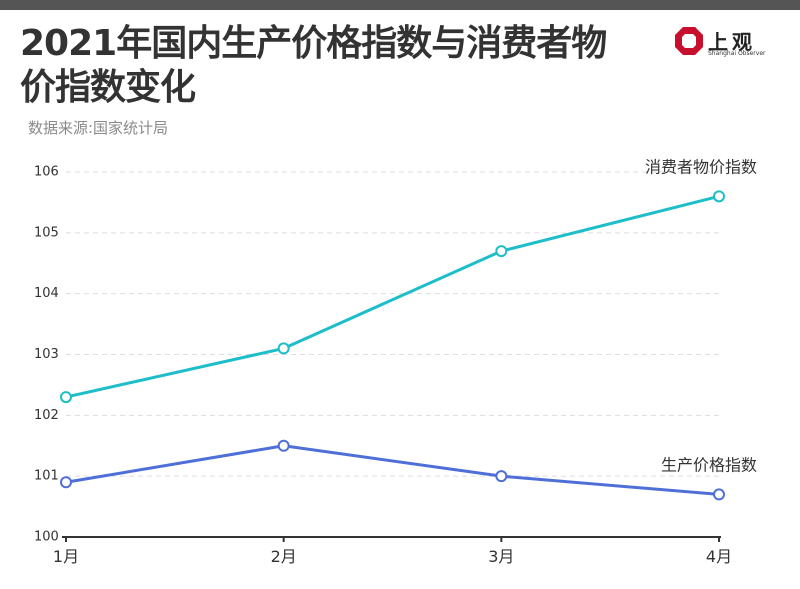 This screenshot has height=589, width=800. What do you see at coordinates (737, 53) in the screenshot?
I see `logo-text-en: Shanghai Observer` at bounding box center [737, 53].